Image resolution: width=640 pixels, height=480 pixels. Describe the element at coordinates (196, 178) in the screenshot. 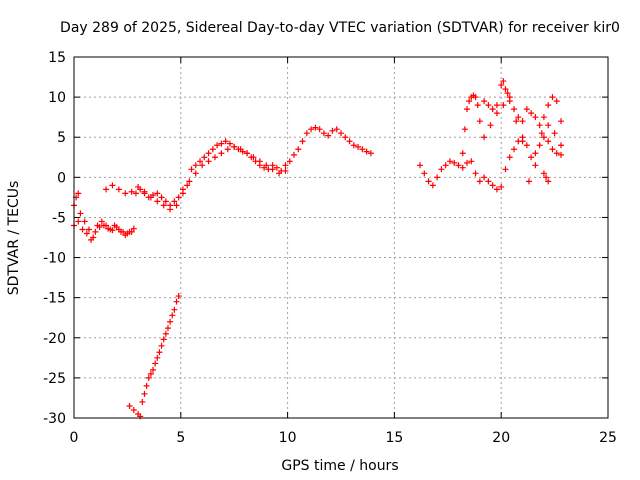

I see `series-middle-band` at that location.